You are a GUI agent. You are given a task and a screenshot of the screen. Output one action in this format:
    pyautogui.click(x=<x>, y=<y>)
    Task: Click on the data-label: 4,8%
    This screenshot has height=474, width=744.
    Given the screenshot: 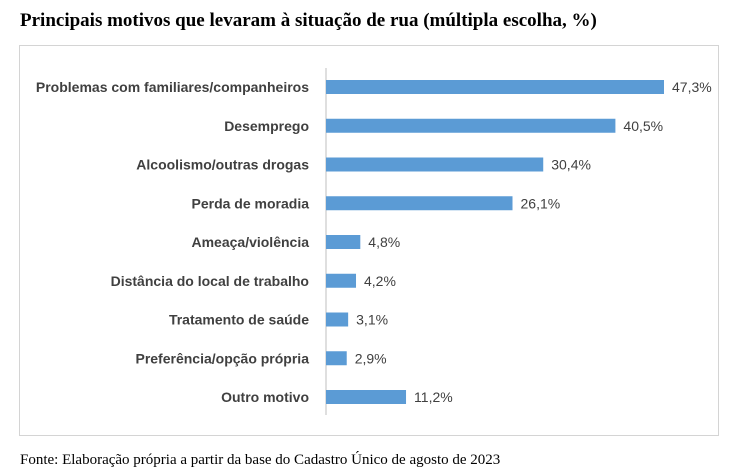 What is the action you would take?
    pyautogui.click(x=384, y=242)
    